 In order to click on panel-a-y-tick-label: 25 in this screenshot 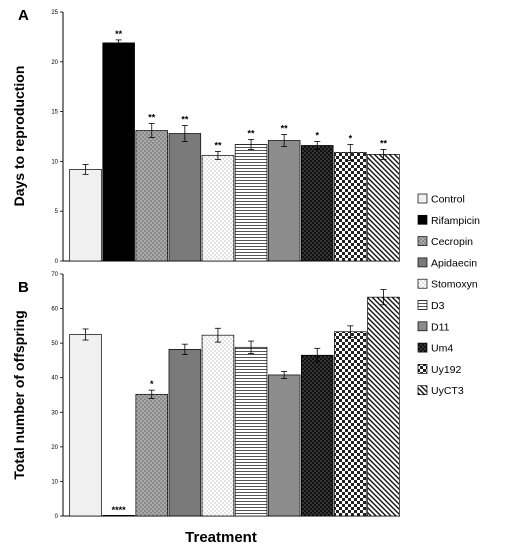, I will do `click(54, 13)`.